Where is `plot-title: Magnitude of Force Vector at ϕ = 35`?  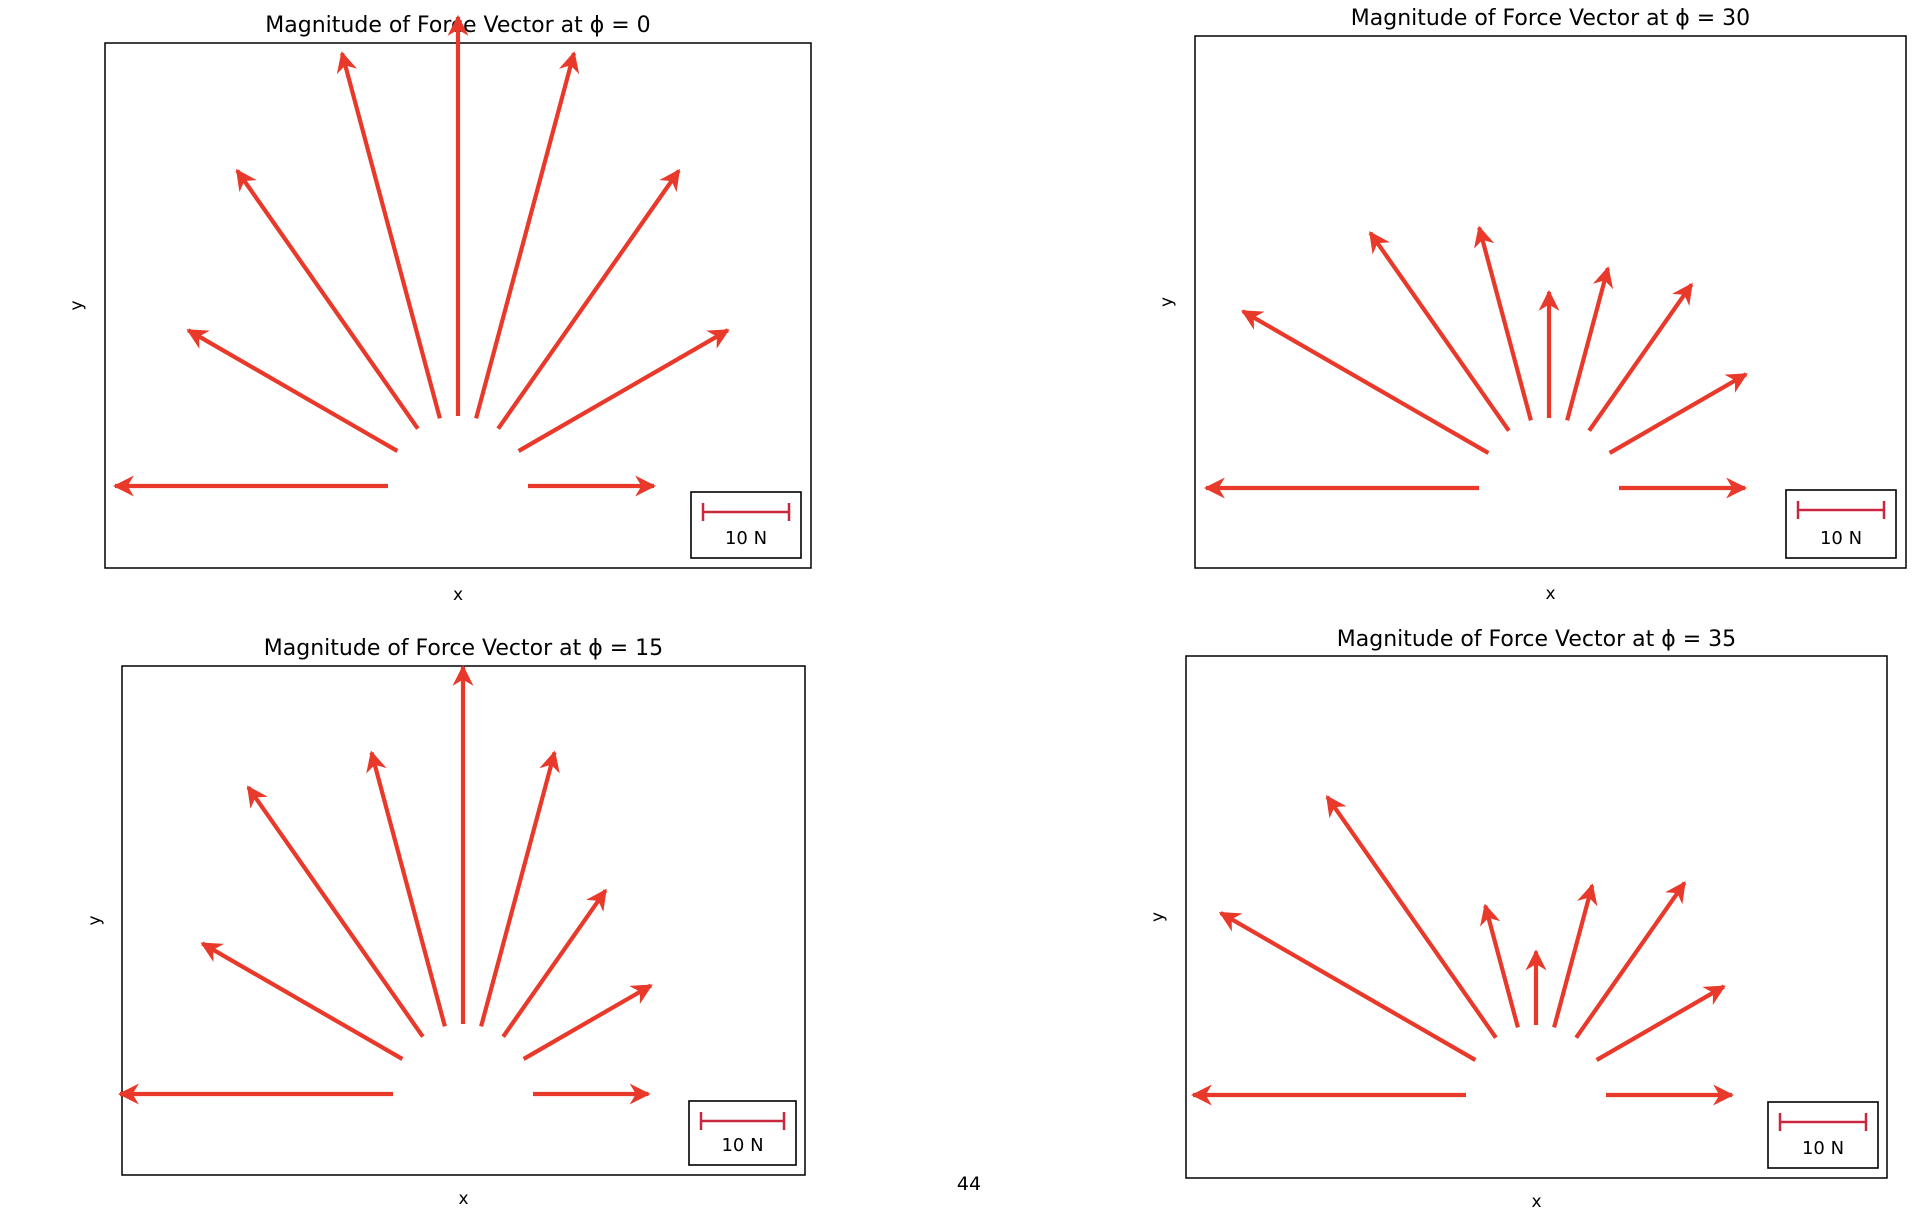 plot-title: Magnitude of Force Vector at ϕ = 35 is located at coordinates (1536, 639).